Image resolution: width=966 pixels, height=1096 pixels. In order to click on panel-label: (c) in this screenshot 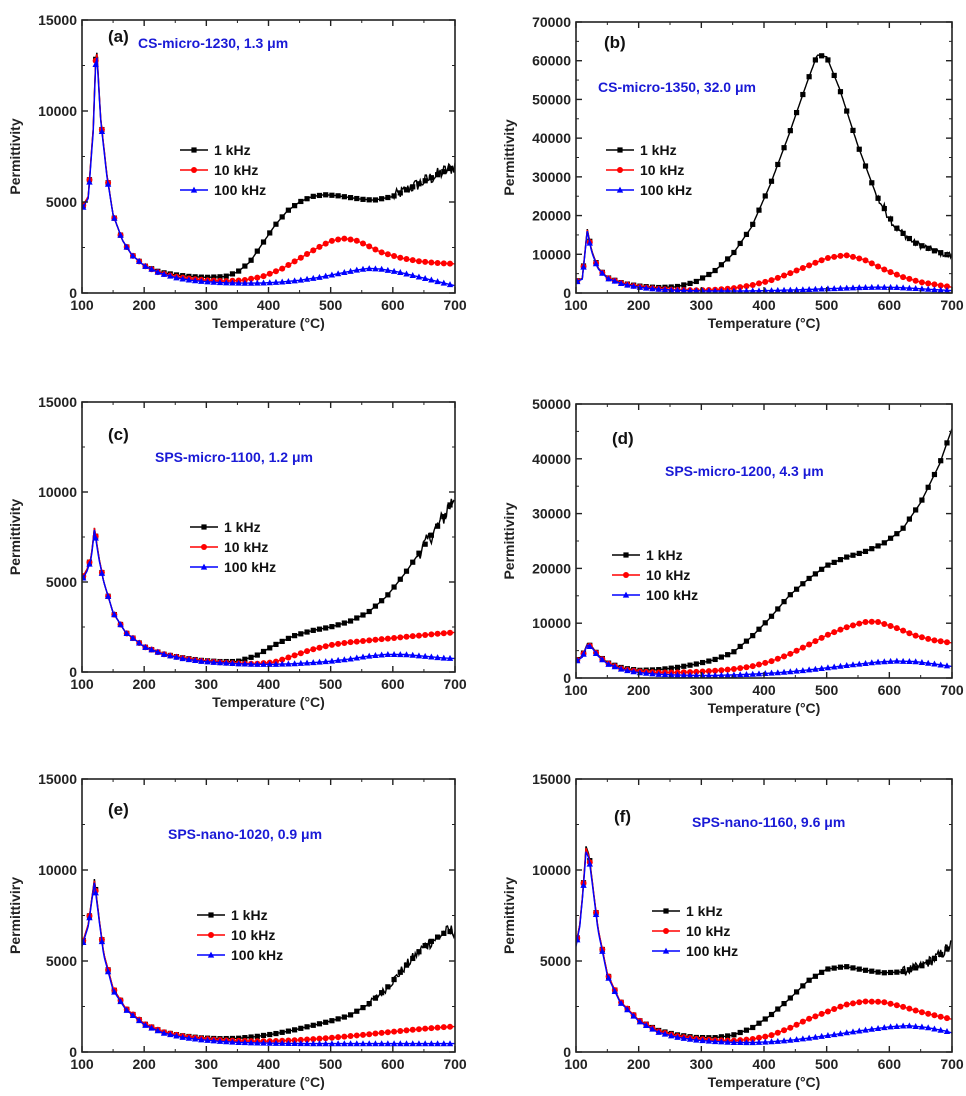, I will do `click(118, 434)`.